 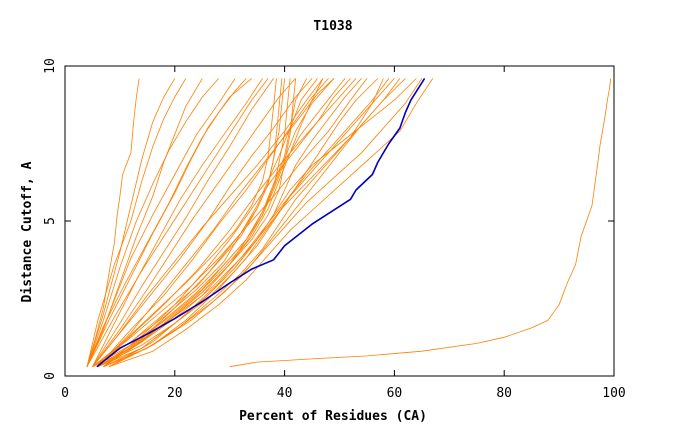 What do you see at coordinates (332, 26) in the screenshot?
I see `chart-title: T1038` at bounding box center [332, 26].